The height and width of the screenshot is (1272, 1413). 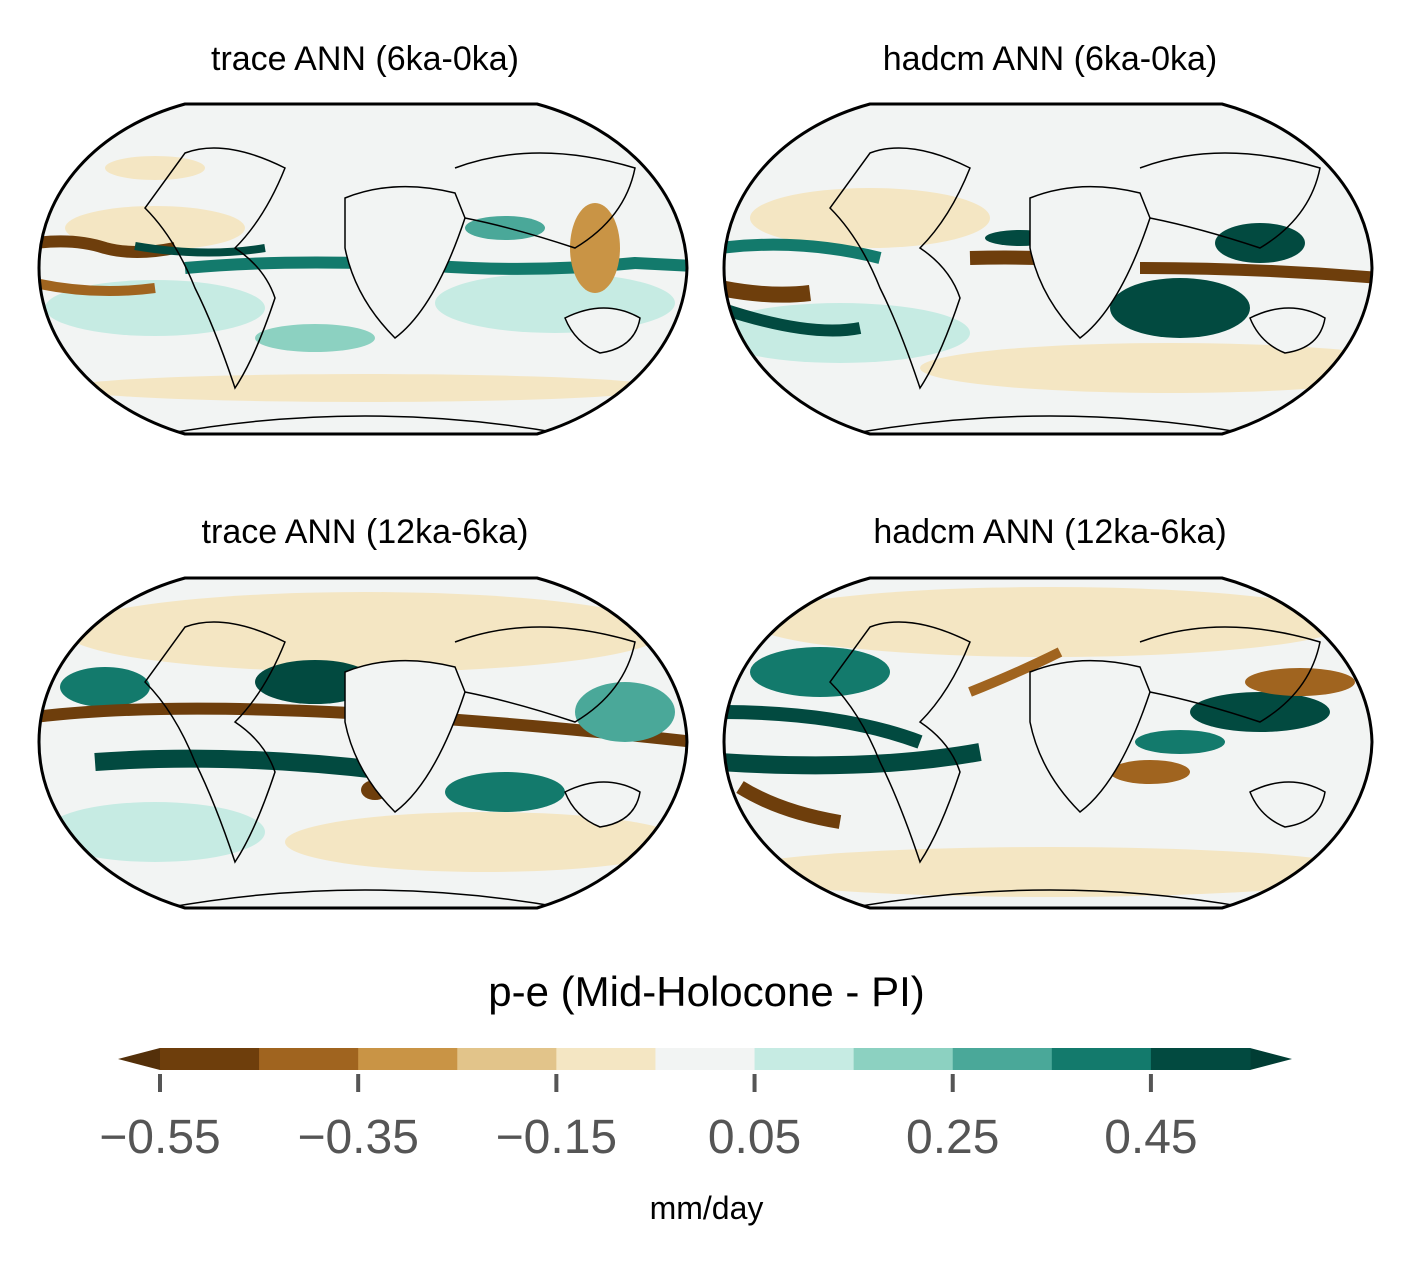 I want to click on colorbar-tick-label: −0.35, so click(x=358, y=1137).